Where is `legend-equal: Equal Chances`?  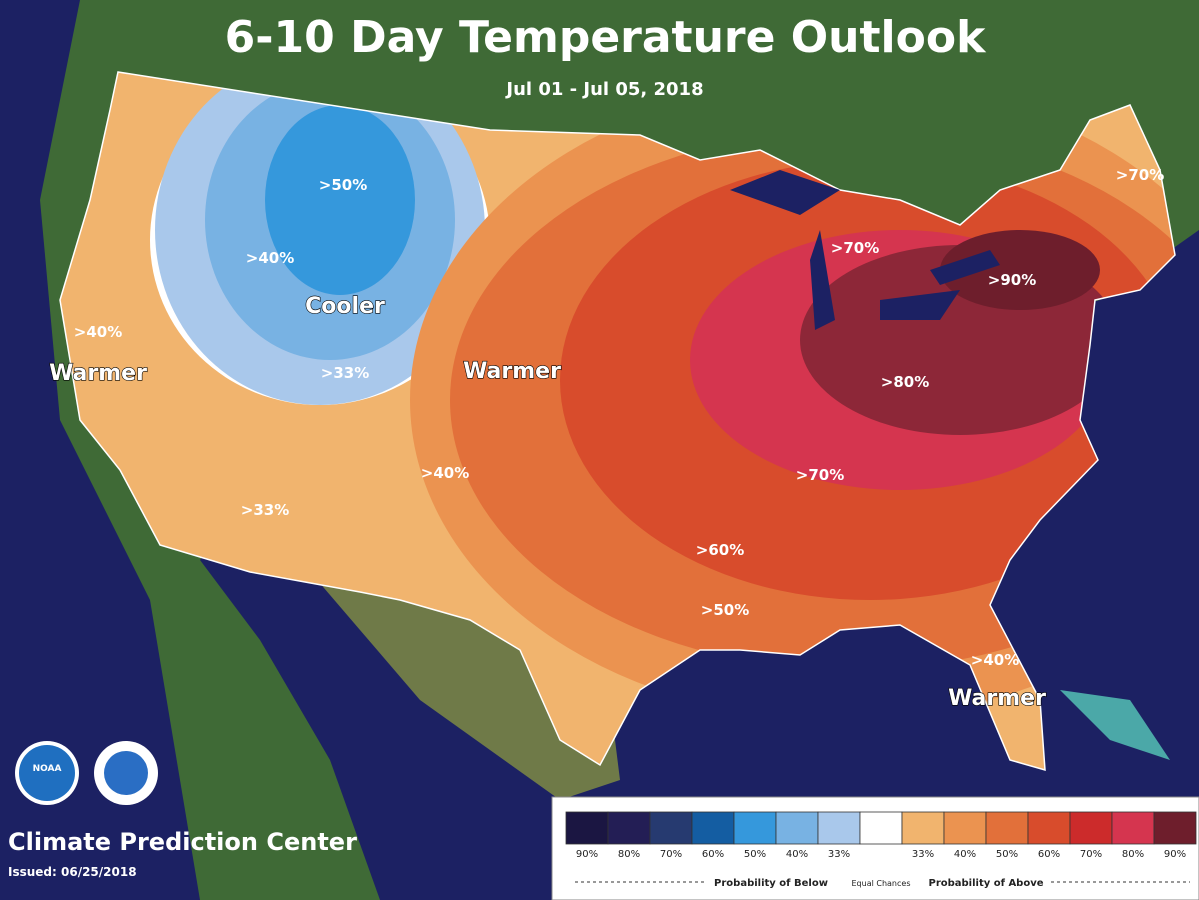 legend-equal: Equal Chances is located at coordinates (881, 883).